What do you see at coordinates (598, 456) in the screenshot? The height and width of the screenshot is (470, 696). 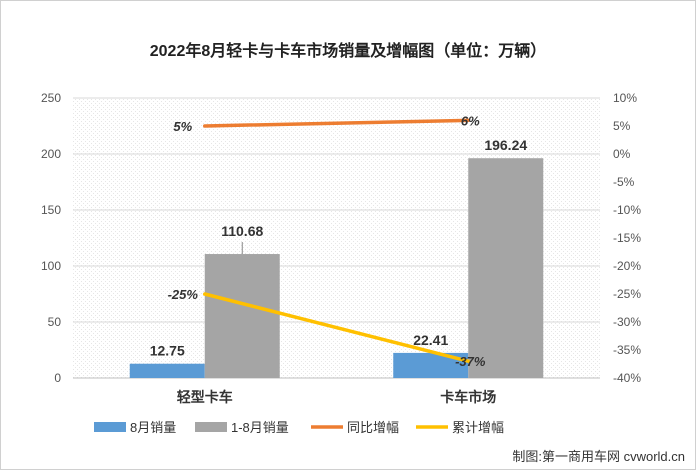 I see `footer-credit: 制图:第一商用车网 cvworld.cn` at bounding box center [598, 456].